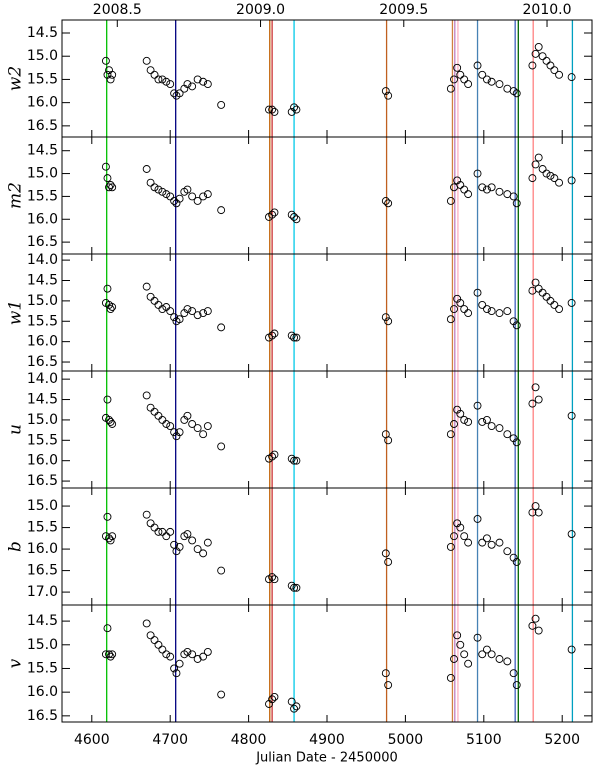 This screenshot has height=768, width=600. I want to click on y-axis-label: u, so click(16, 429).